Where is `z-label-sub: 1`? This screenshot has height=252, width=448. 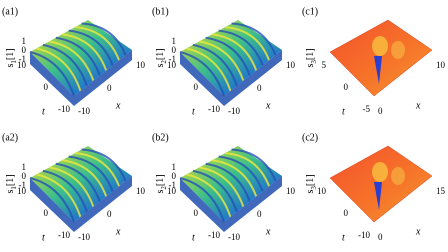 z-label-sub: 1 is located at coordinates (14, 188).